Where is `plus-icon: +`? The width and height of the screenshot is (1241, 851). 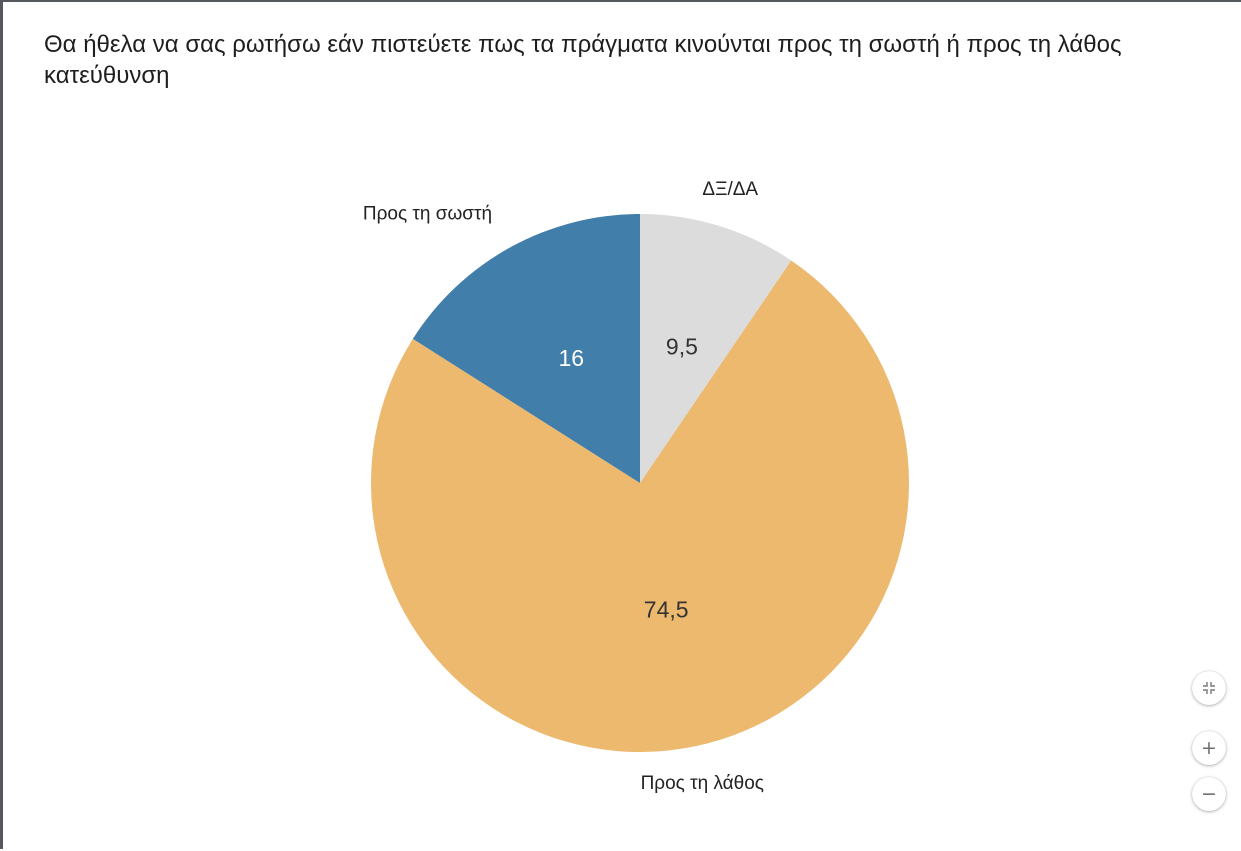 plus-icon: + is located at coordinates (1209, 747).